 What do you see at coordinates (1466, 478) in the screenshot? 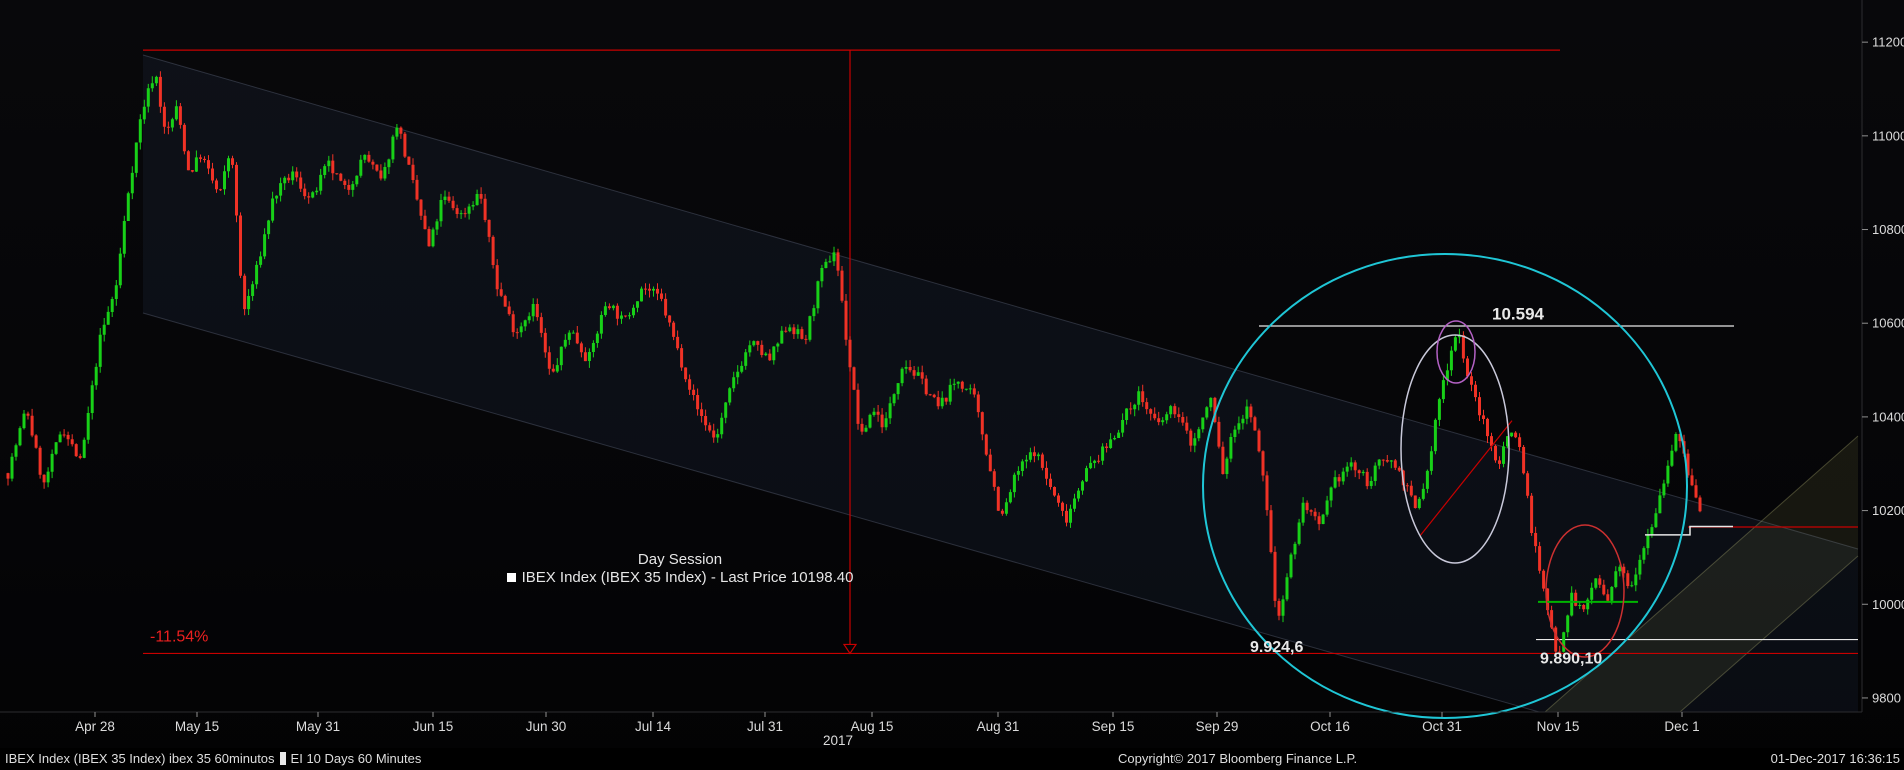
I see `broken-trendline` at bounding box center [1466, 478].